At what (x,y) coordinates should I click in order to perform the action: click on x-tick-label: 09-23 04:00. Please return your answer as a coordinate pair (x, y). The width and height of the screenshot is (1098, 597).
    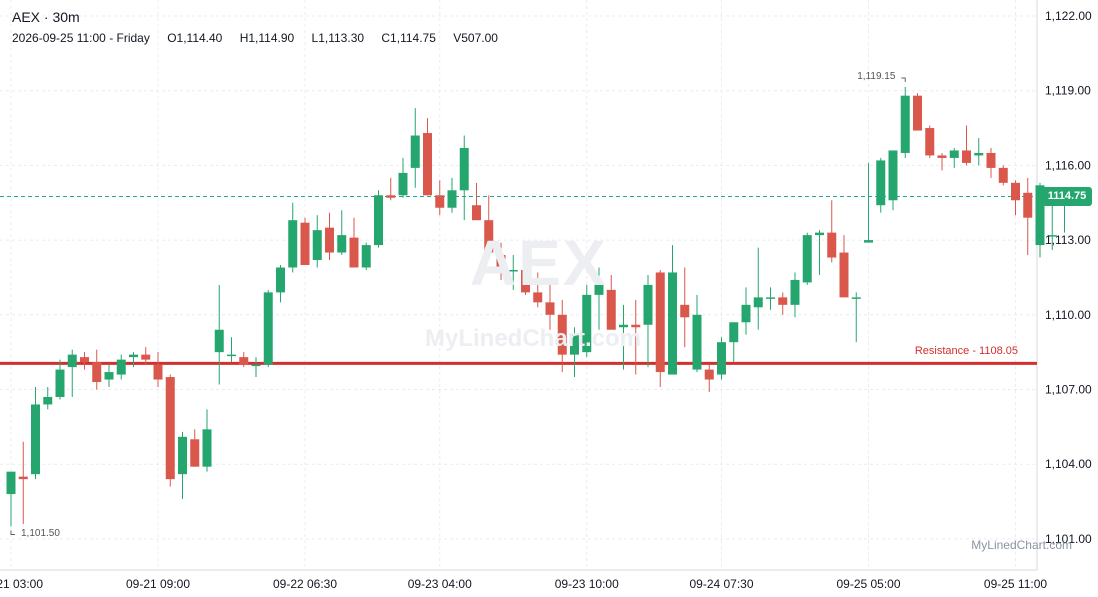
    Looking at the image, I should click on (440, 584).